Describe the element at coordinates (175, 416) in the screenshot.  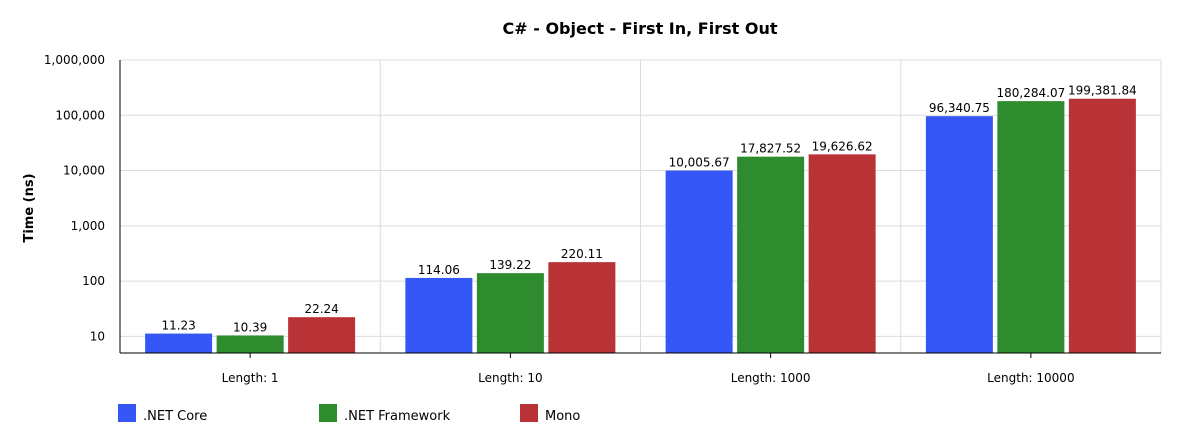
I see `legend-entry: .NET Core` at that location.